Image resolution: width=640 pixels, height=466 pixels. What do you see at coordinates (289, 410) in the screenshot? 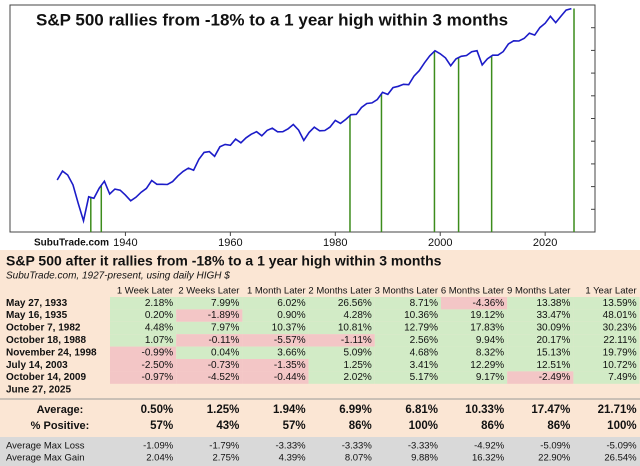
I see `summary-value: 1.94%` at bounding box center [289, 410].